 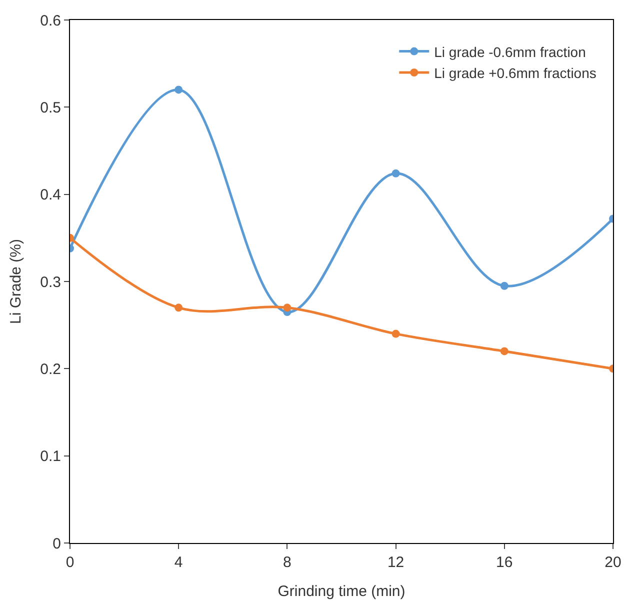 I want to click on x-tick-label: 4, so click(x=178, y=562).